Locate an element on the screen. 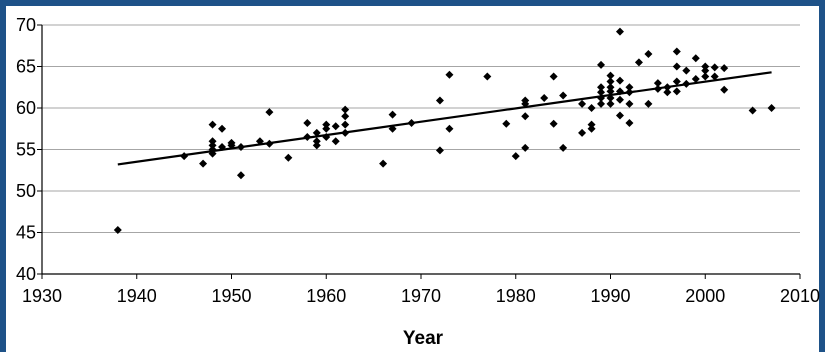 This screenshot has width=825, height=352. x-tick-label: 2010 is located at coordinates (800, 296).